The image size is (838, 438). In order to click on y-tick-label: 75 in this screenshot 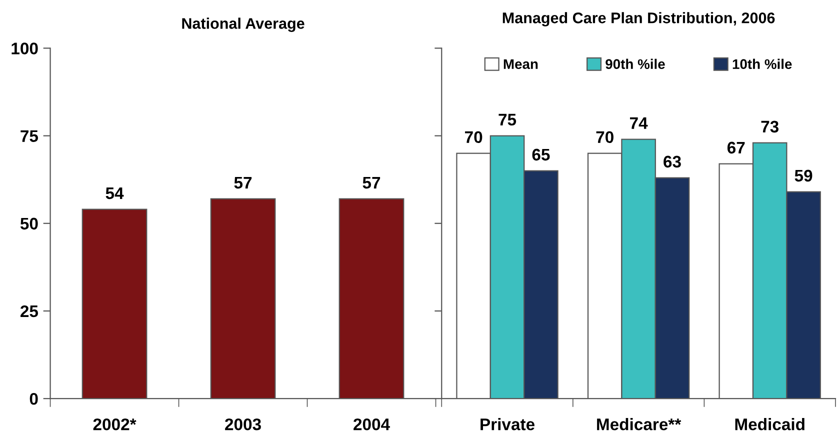, I will do `click(29, 136)`.